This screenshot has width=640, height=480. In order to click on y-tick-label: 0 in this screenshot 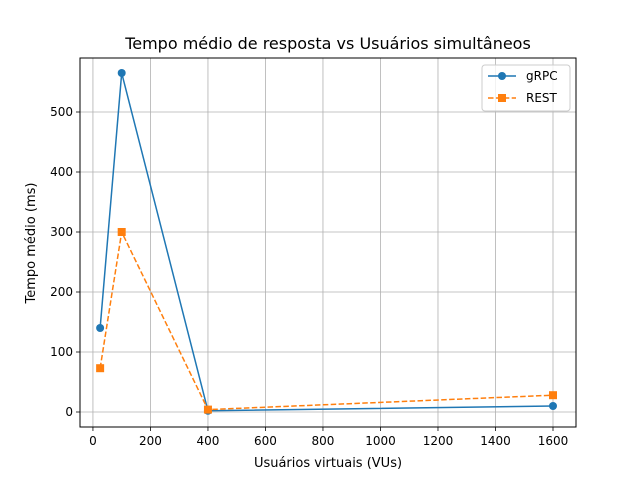, I will do `click(69, 412)`.